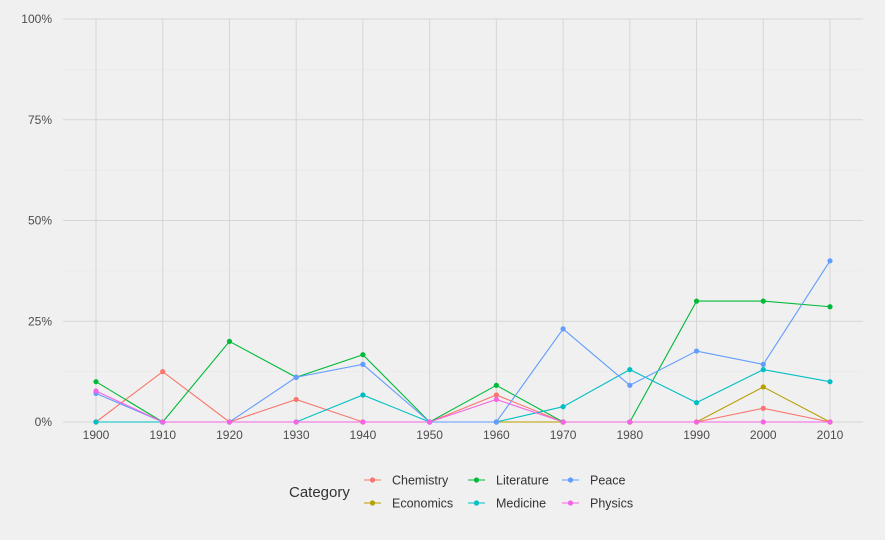 This screenshot has height=540, width=885. What do you see at coordinates (521, 504) in the screenshot?
I see `legend-label: Medicine` at bounding box center [521, 504].